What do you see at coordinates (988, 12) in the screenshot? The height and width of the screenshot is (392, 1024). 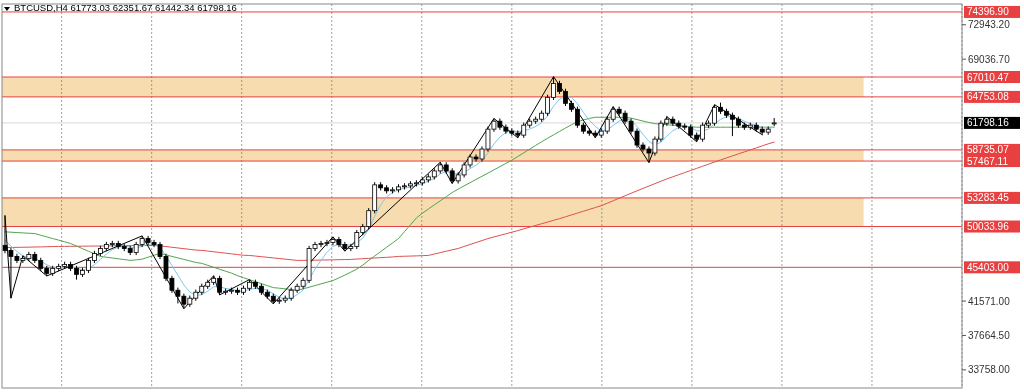 I see `ref-line-label: 74396.90` at bounding box center [988, 12].